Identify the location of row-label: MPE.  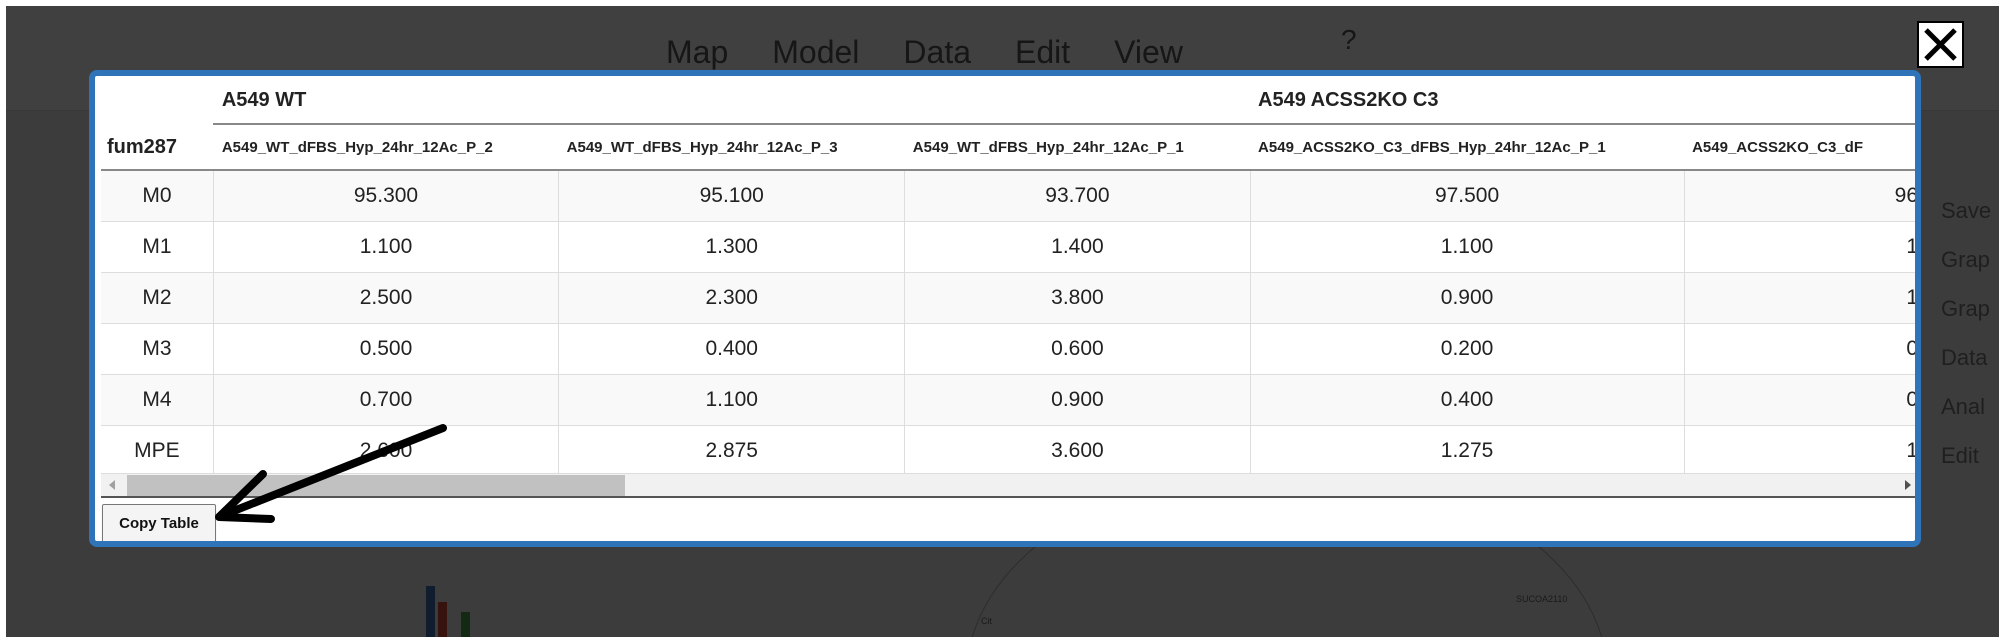
(157, 449).